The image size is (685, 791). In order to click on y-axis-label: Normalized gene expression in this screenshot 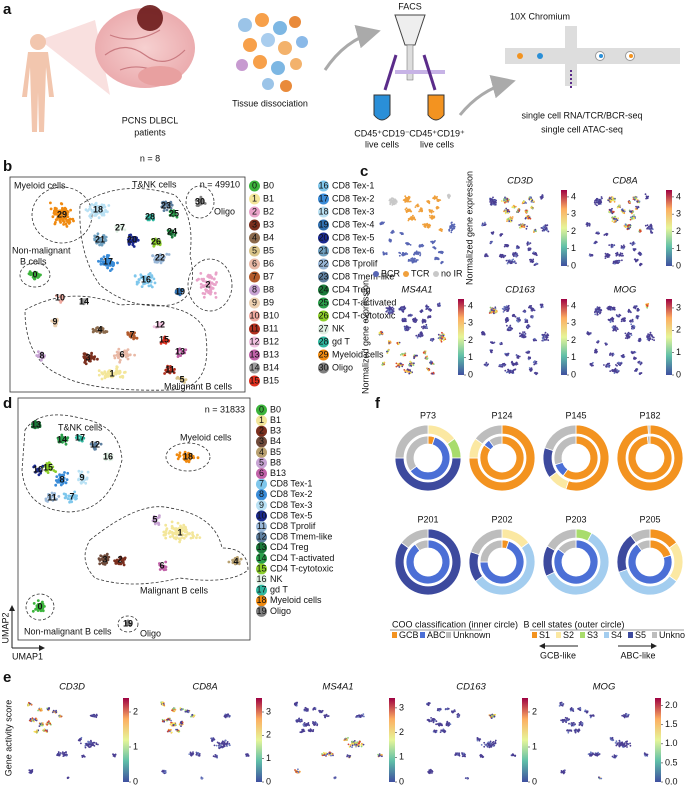, I will do `click(365, 337)`.